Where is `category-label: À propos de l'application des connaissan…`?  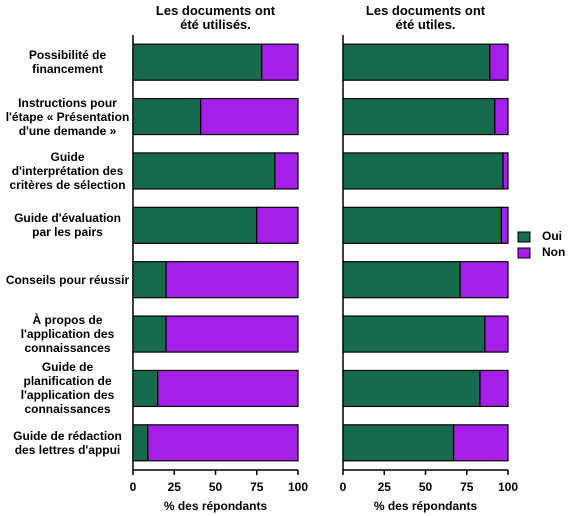
category-label: À propos de l'application des connaissan… is located at coordinates (67, 334).